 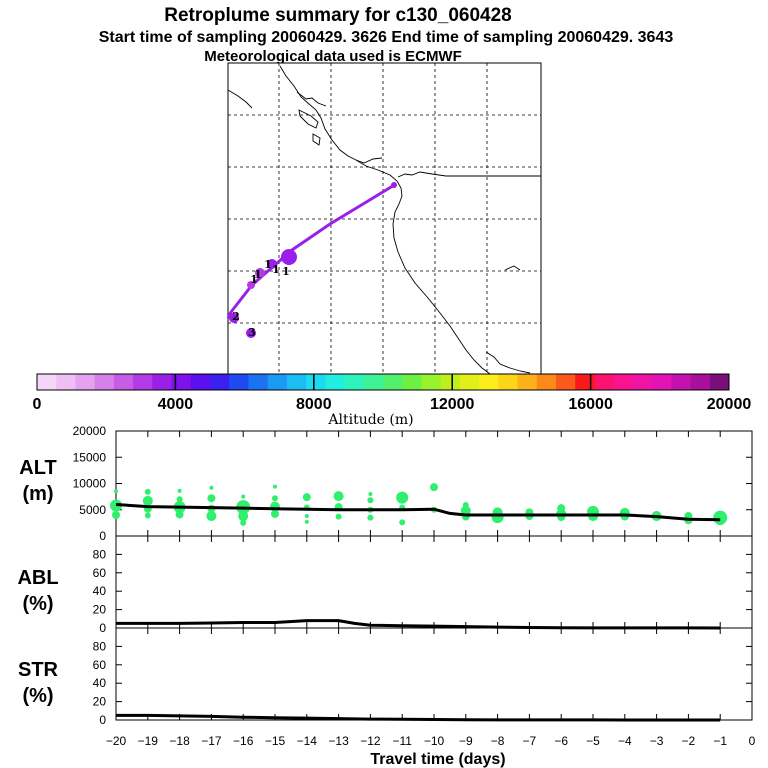 What do you see at coordinates (402, 741) in the screenshot?
I see `x-tick-label: −11` at bounding box center [402, 741].